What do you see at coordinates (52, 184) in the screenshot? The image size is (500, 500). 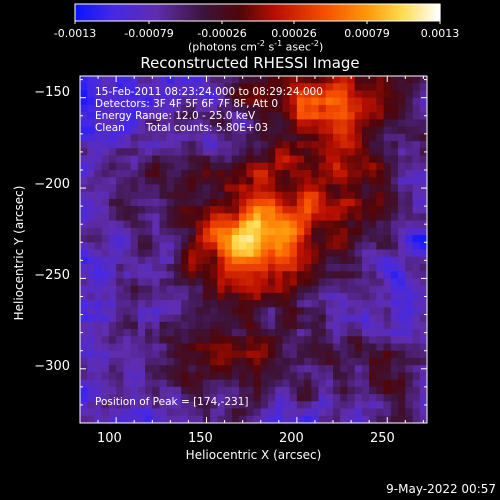 I see `y-tick-label: −200` at bounding box center [52, 184].